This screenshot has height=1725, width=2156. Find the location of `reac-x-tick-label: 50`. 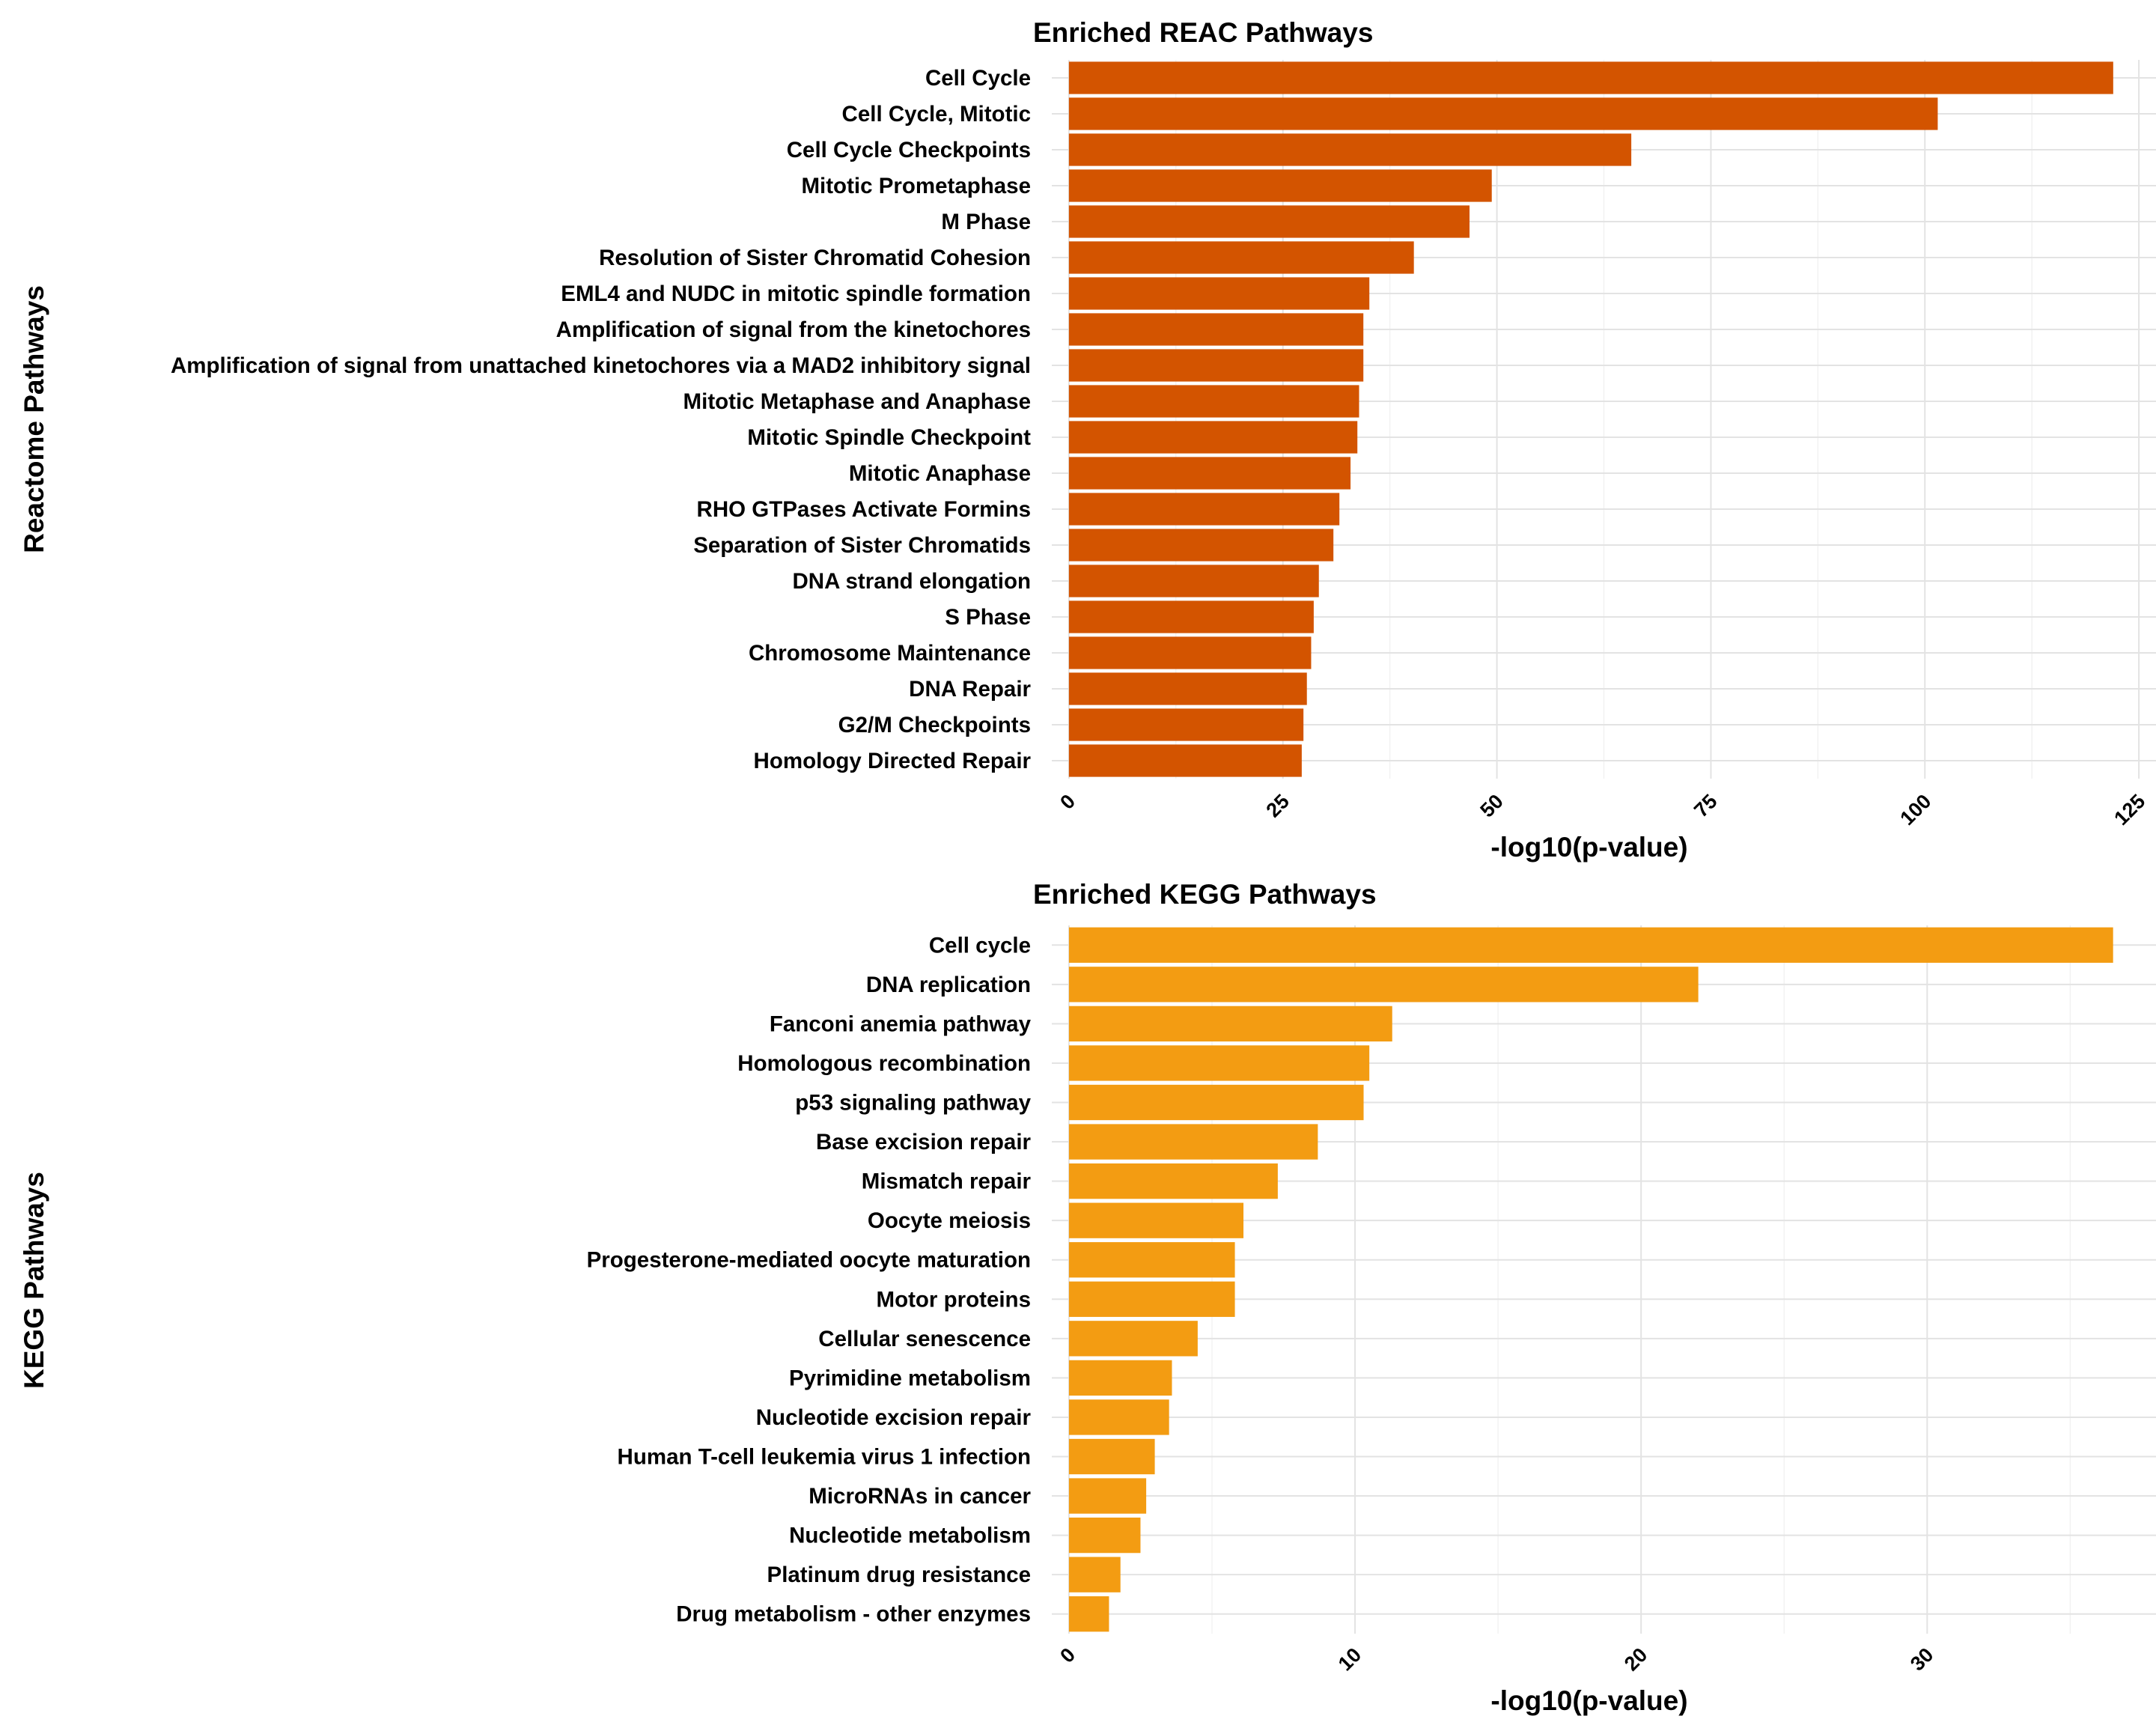

reac-x-tick-label: 50 is located at coordinates (1491, 806).